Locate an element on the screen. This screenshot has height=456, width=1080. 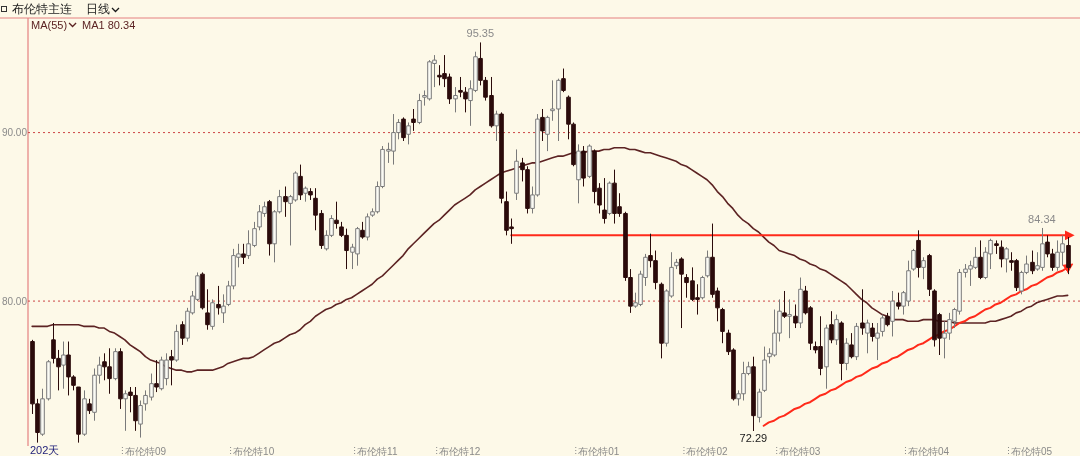
legend-label: MA1 80.34 is located at coordinates (109, 25).